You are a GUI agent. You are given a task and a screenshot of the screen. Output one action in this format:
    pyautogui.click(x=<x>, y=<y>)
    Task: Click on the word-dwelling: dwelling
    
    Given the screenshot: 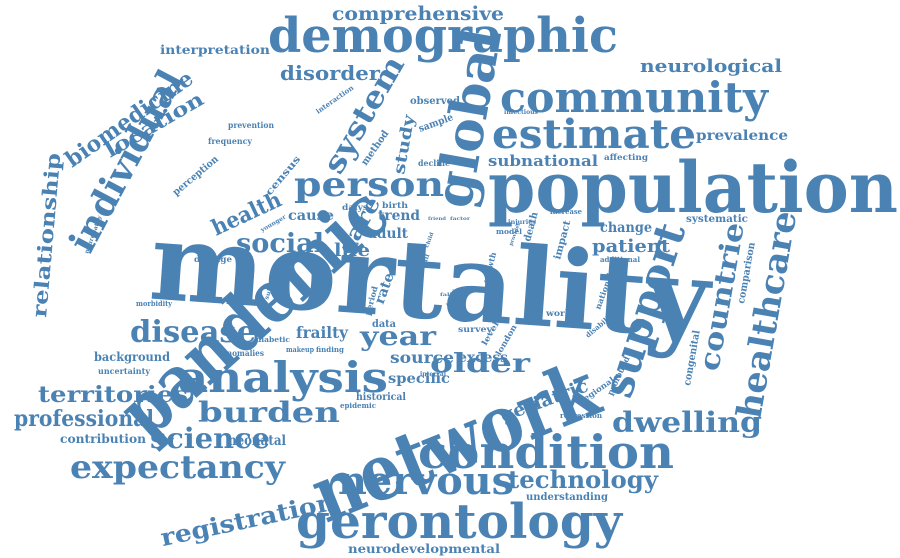 What is the action you would take?
    pyautogui.click(x=687, y=422)
    